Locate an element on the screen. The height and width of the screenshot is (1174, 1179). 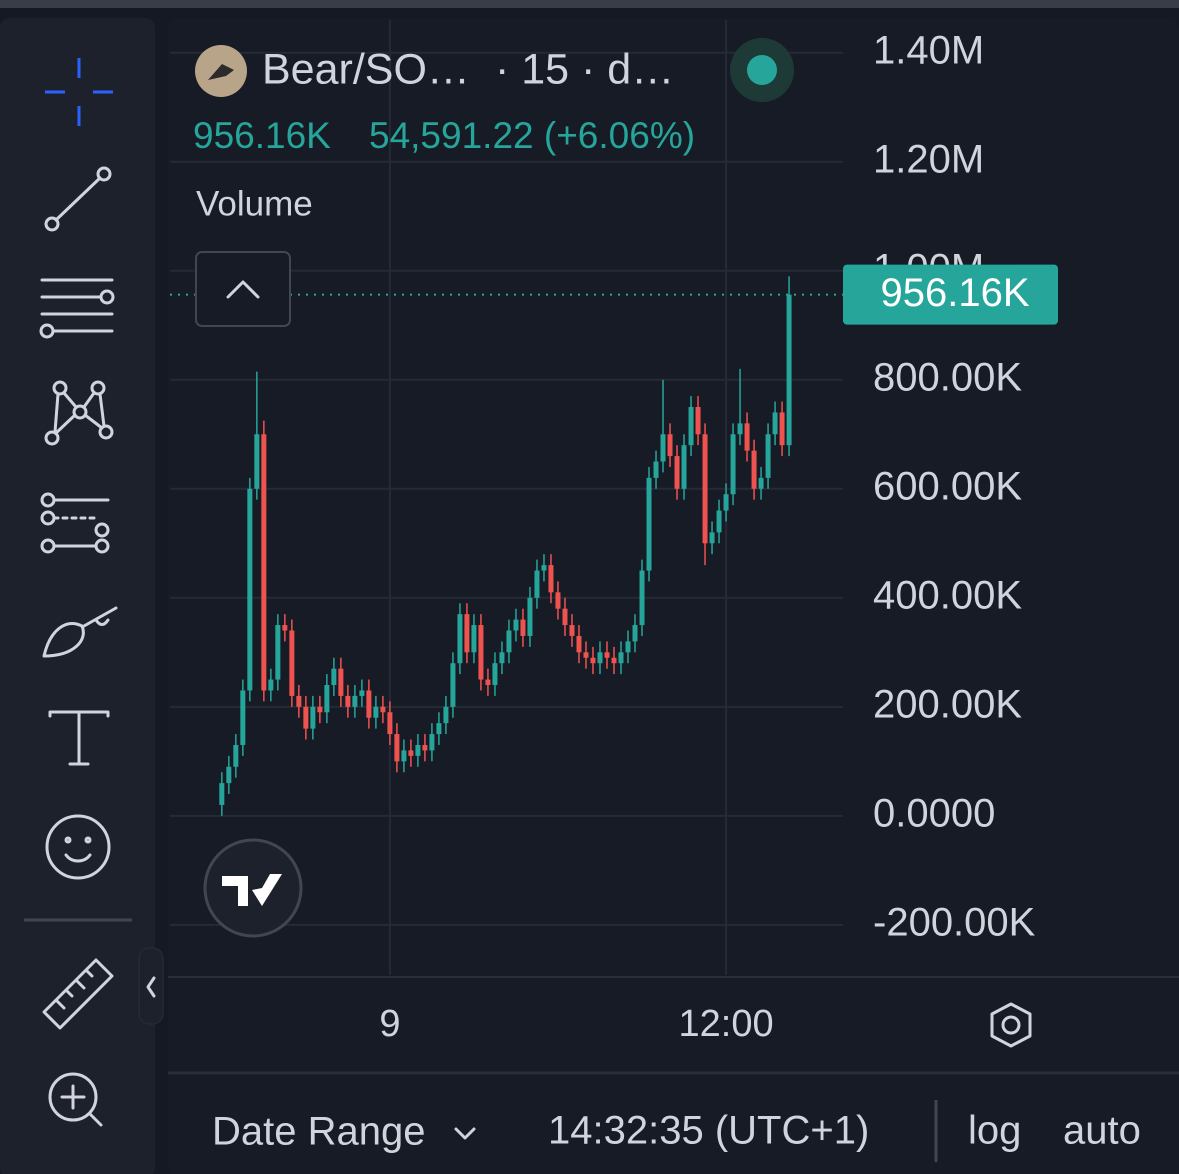
fib-tool is located at coordinates (75, 523).